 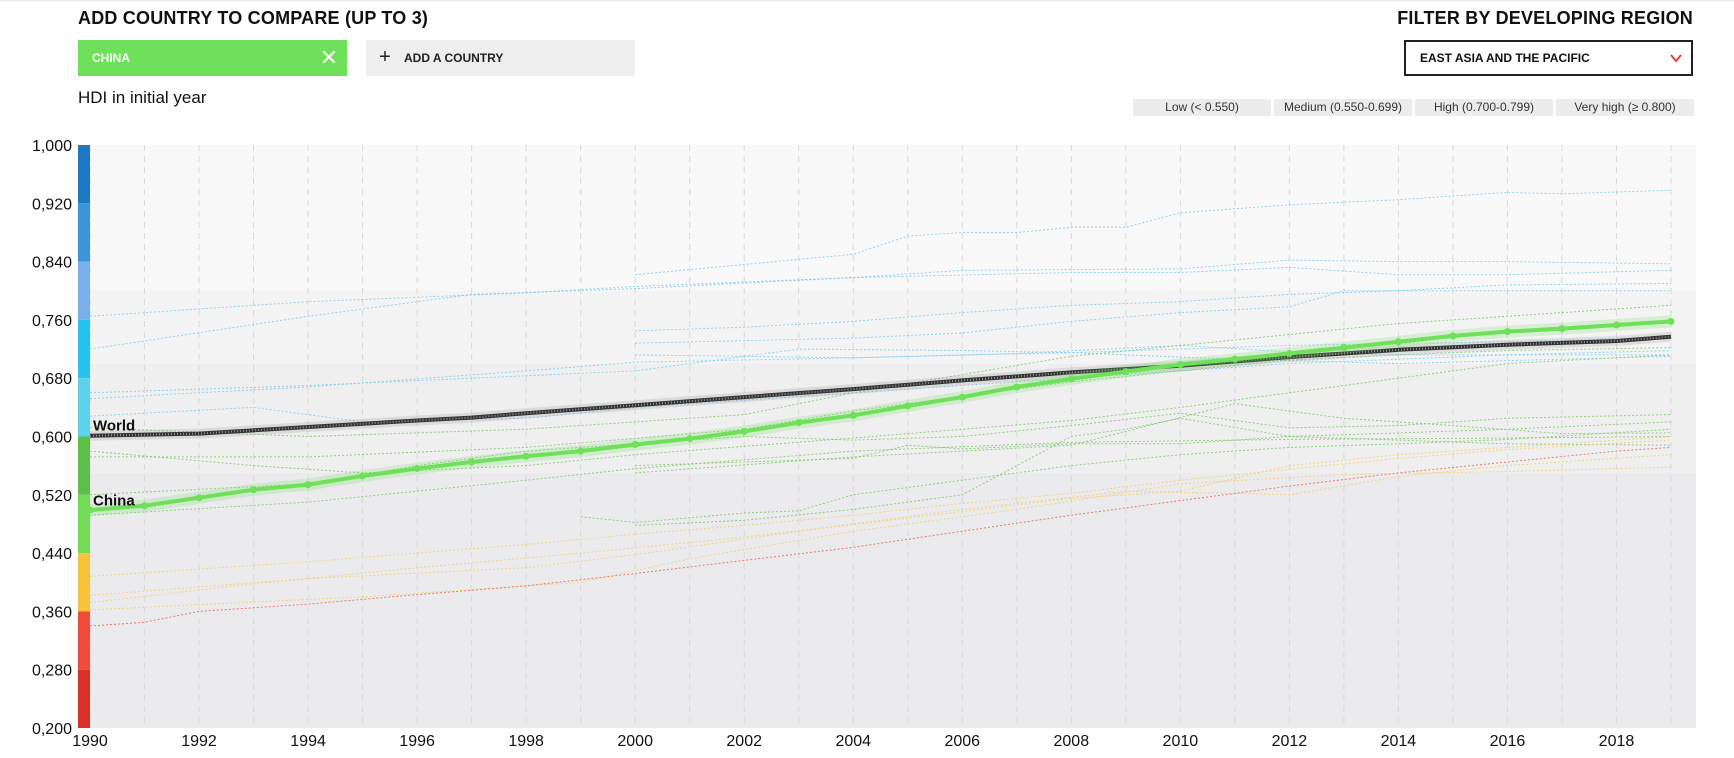 What do you see at coordinates (1617, 741) in the screenshot?
I see `x-tick-label: 2018` at bounding box center [1617, 741].